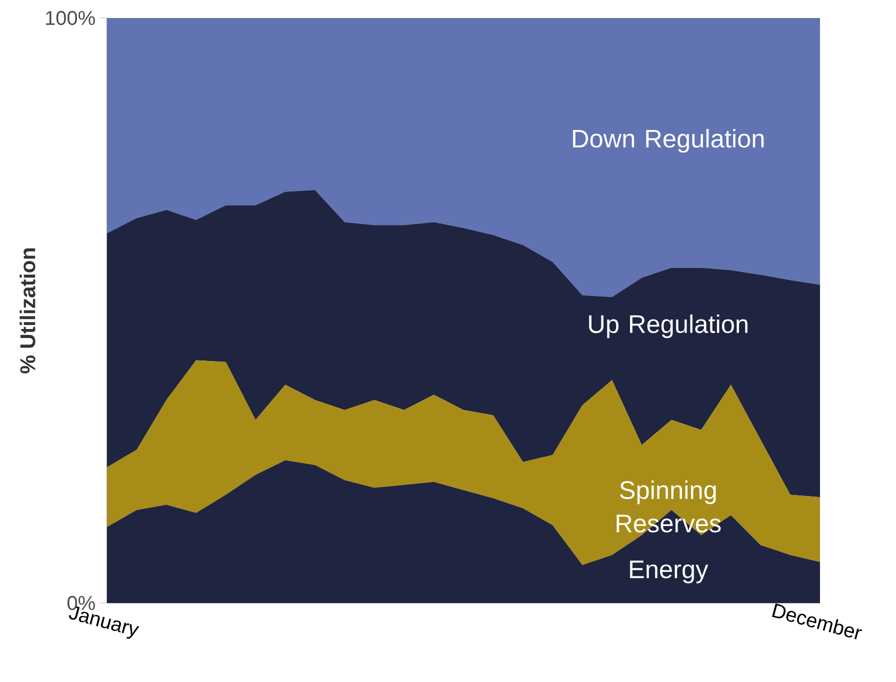  What do you see at coordinates (669, 572) in the screenshot?
I see `series-label: Energy` at bounding box center [669, 572].